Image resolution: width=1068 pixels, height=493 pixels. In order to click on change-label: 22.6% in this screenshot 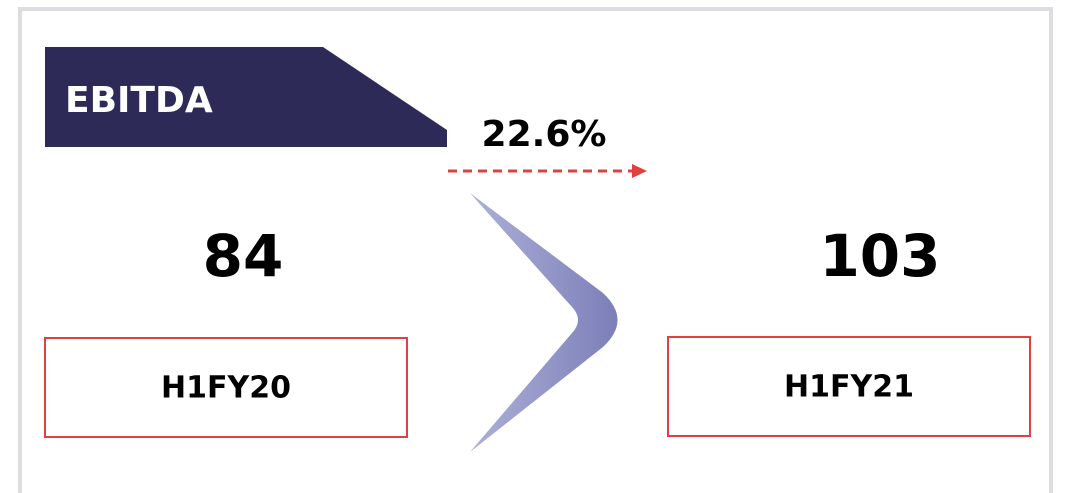, I will do `click(544, 134)`.